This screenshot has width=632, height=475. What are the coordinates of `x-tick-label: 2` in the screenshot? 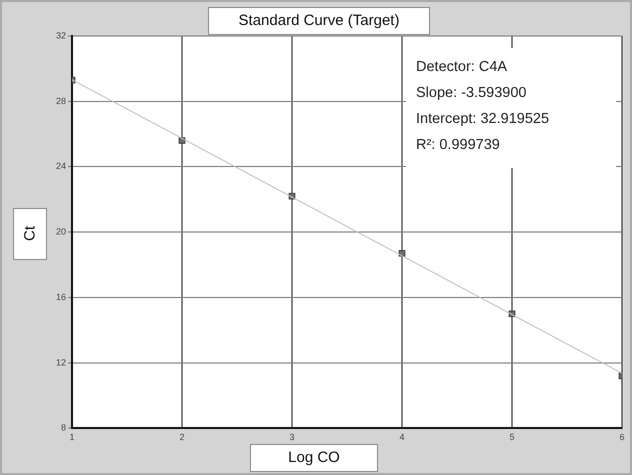 It's located at (182, 437).